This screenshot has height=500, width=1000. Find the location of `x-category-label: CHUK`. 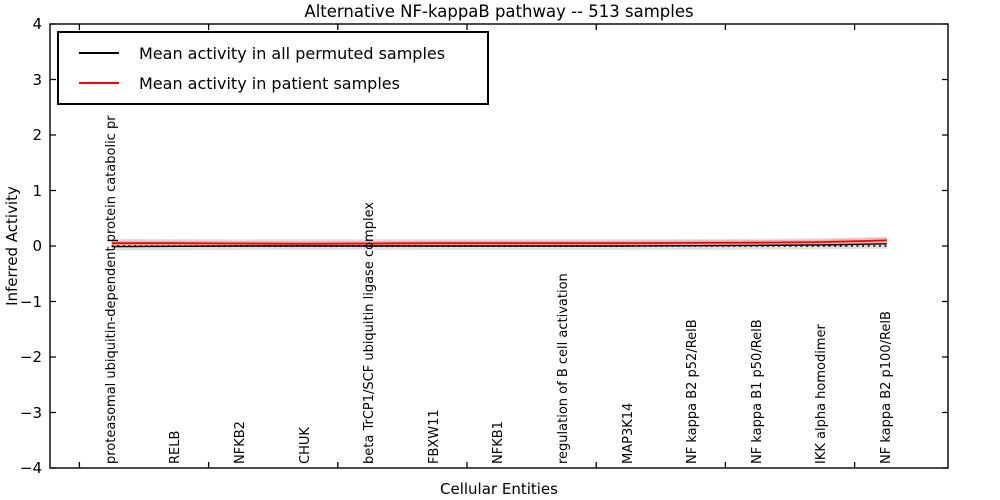

x-category-label: CHUK is located at coordinates (305, 445).